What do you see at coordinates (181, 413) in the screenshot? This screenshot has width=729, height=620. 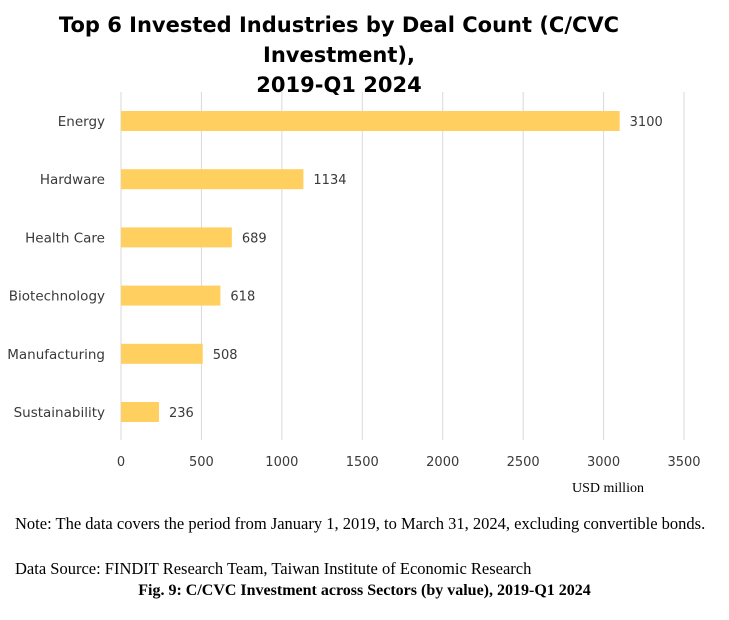 I see `data-label: 236` at bounding box center [181, 413].